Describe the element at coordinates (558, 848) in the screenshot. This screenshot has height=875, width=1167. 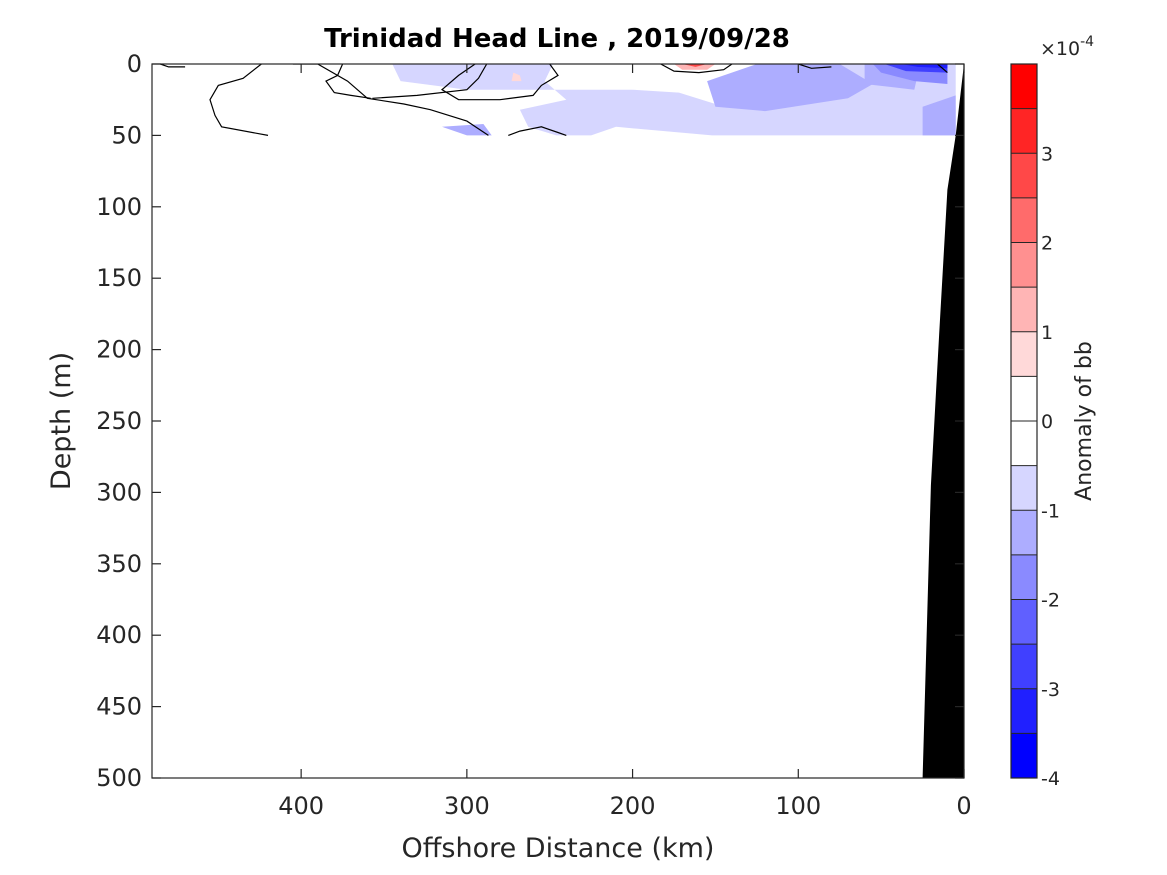
I see `x-axis-label: Offshore Distance (km)` at that location.